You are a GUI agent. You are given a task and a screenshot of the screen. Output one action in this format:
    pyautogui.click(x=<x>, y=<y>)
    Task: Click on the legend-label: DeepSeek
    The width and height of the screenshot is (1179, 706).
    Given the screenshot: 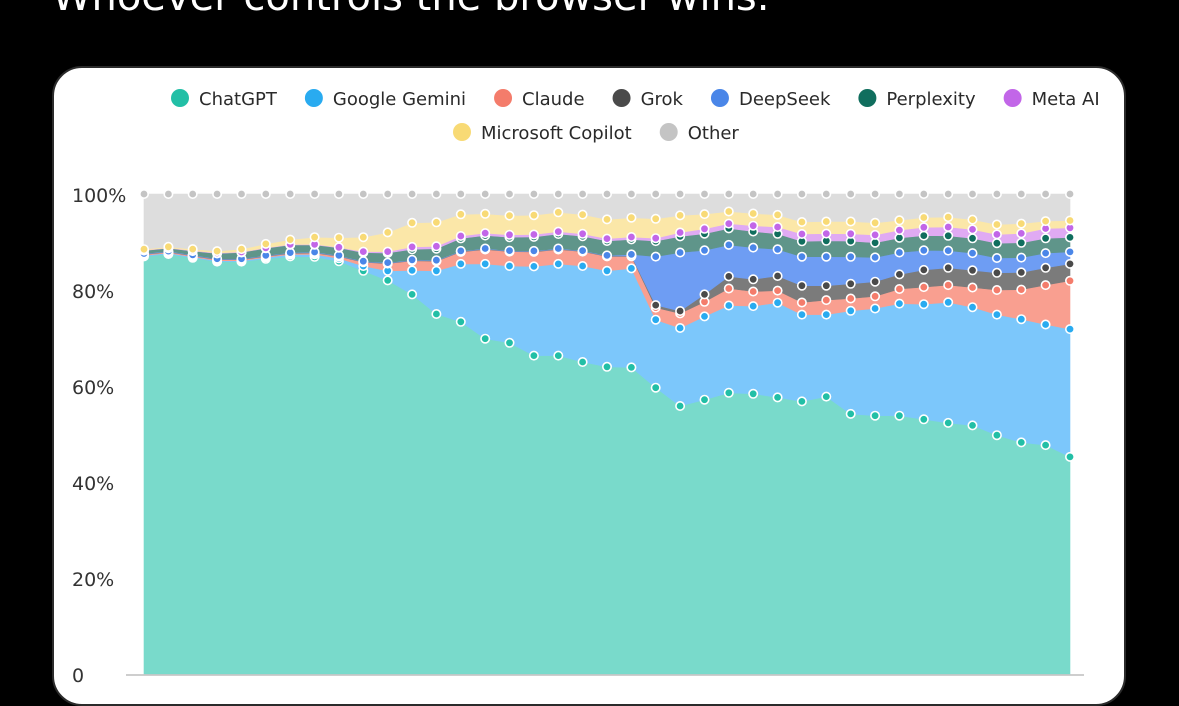 What is the action you would take?
    pyautogui.click(x=785, y=99)
    